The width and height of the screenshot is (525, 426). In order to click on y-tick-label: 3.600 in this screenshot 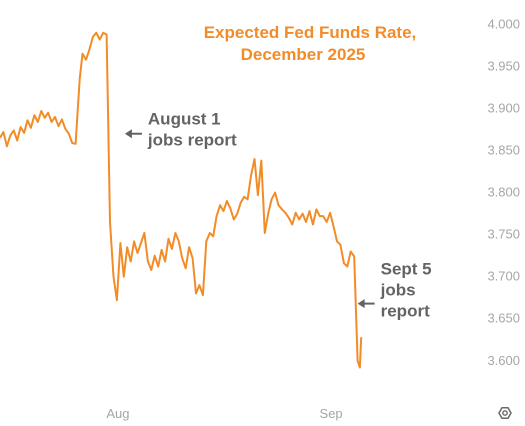, I will do `click(503, 360)`.